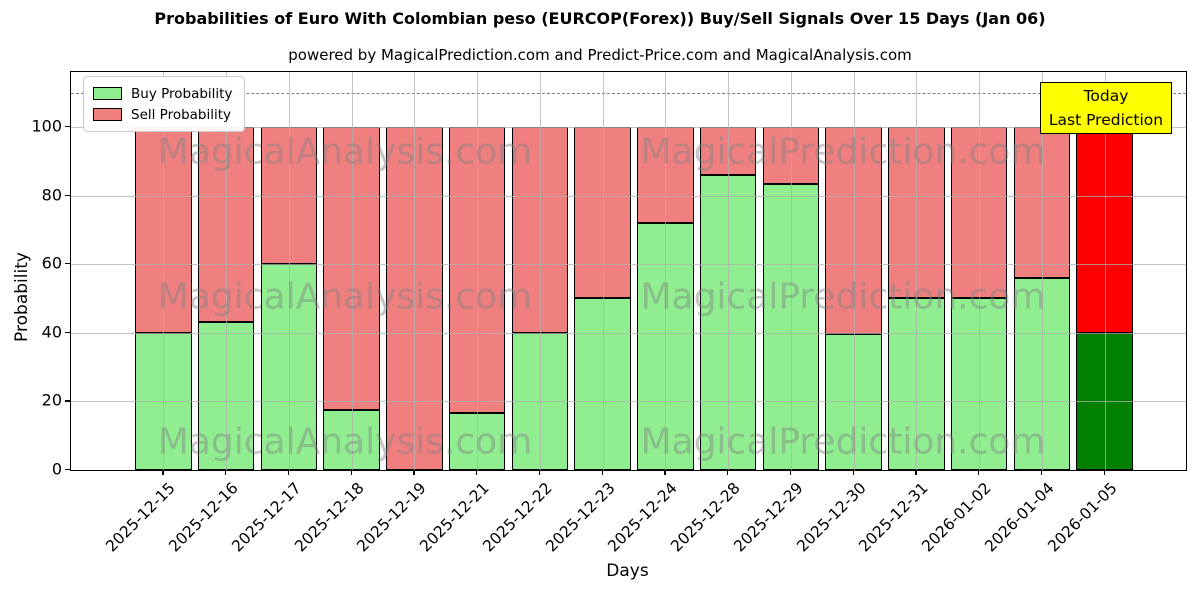 The image size is (1200, 600). I want to click on dashed-threshold-line, so click(628, 93).